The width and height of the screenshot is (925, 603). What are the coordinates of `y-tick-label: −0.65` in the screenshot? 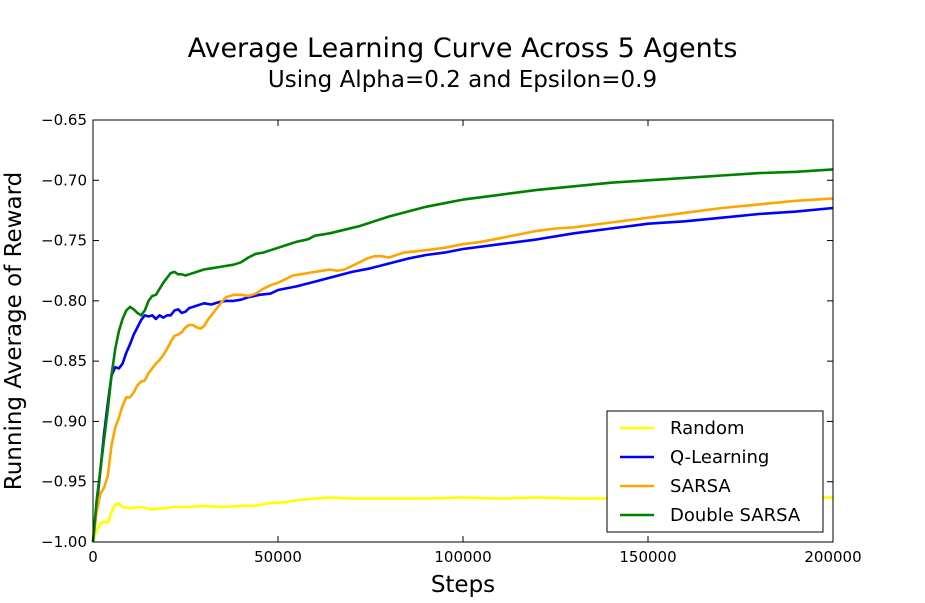 It's located at (64, 120).